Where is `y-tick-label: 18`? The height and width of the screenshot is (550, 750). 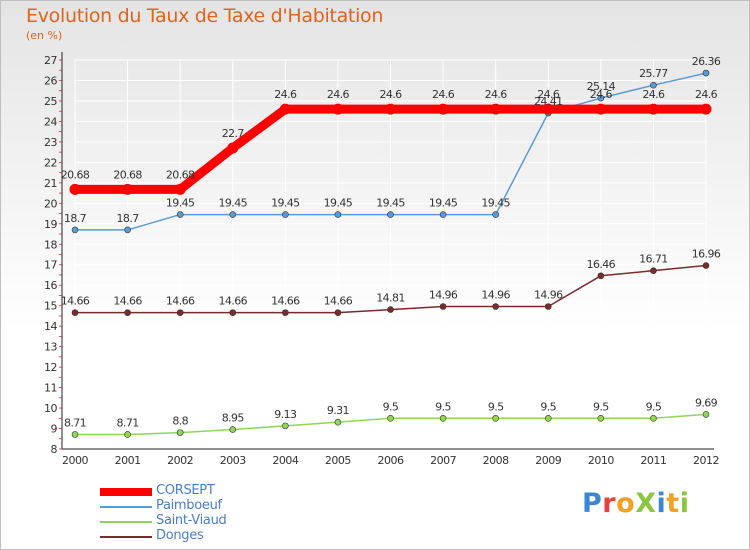 y-tick-label: 18 is located at coordinates (50, 244).